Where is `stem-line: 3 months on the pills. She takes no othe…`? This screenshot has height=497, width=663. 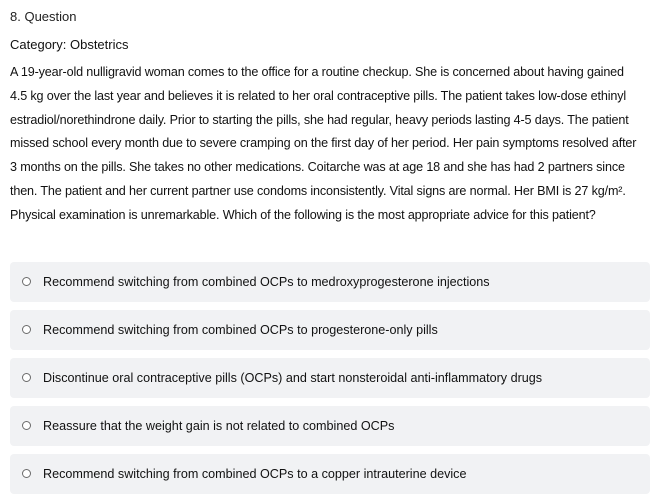
stem-line: 3 months on the pills. She takes no othe… is located at coordinates (317, 167).